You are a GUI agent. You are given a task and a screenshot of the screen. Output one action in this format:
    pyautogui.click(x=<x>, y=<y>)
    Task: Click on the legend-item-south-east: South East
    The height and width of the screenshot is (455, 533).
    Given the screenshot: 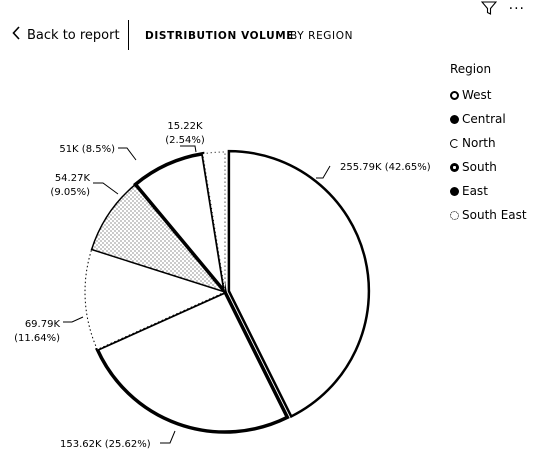 What is the action you would take?
    pyautogui.click(x=488, y=215)
    